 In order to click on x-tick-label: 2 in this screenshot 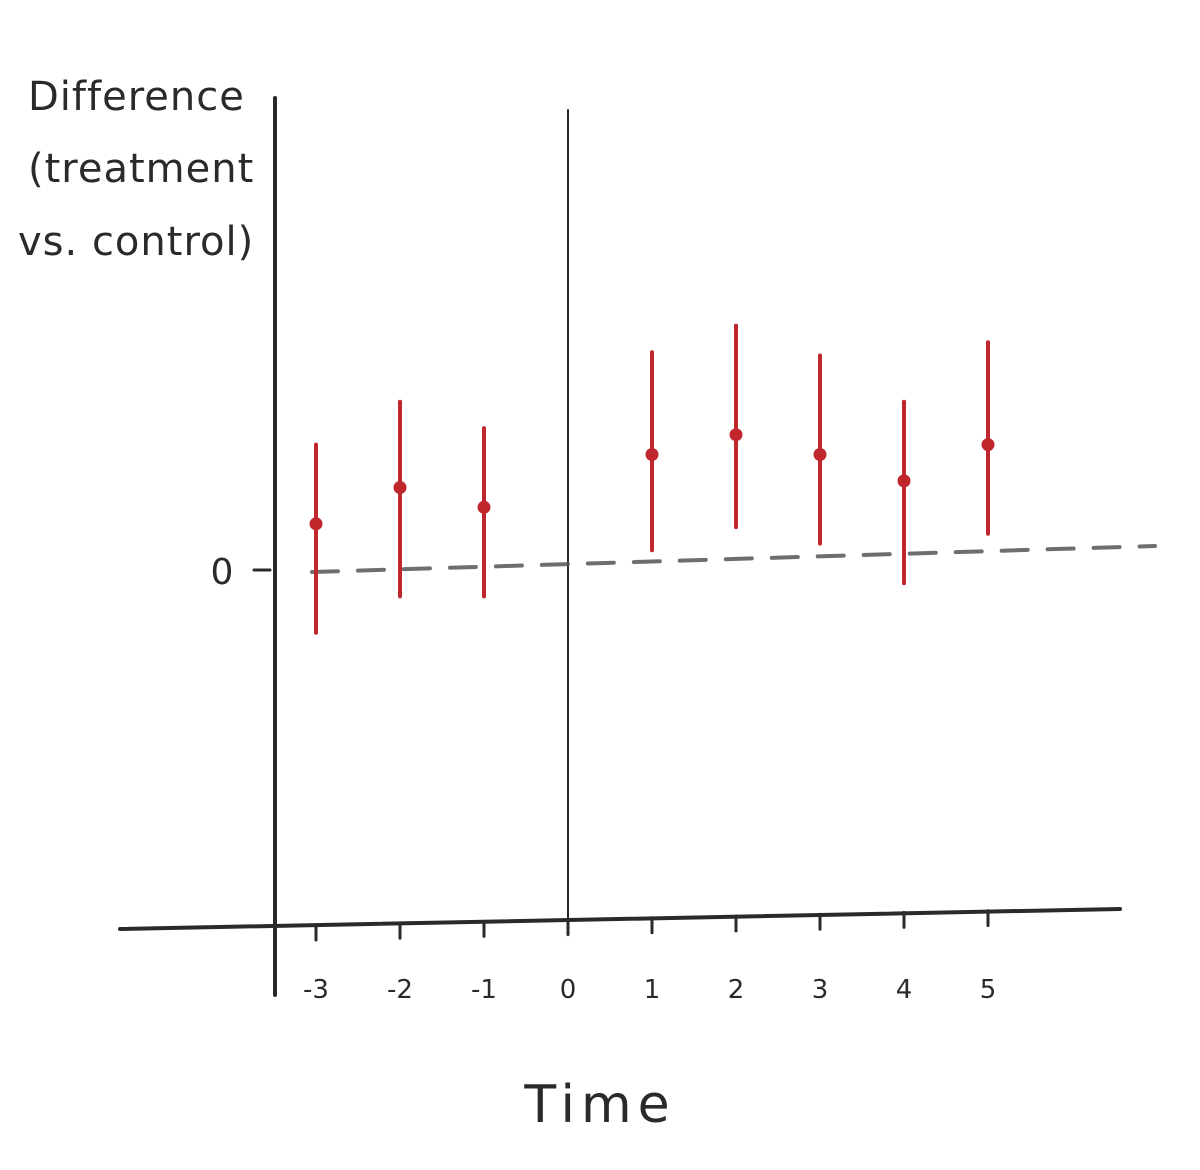, I will do `click(736, 990)`.